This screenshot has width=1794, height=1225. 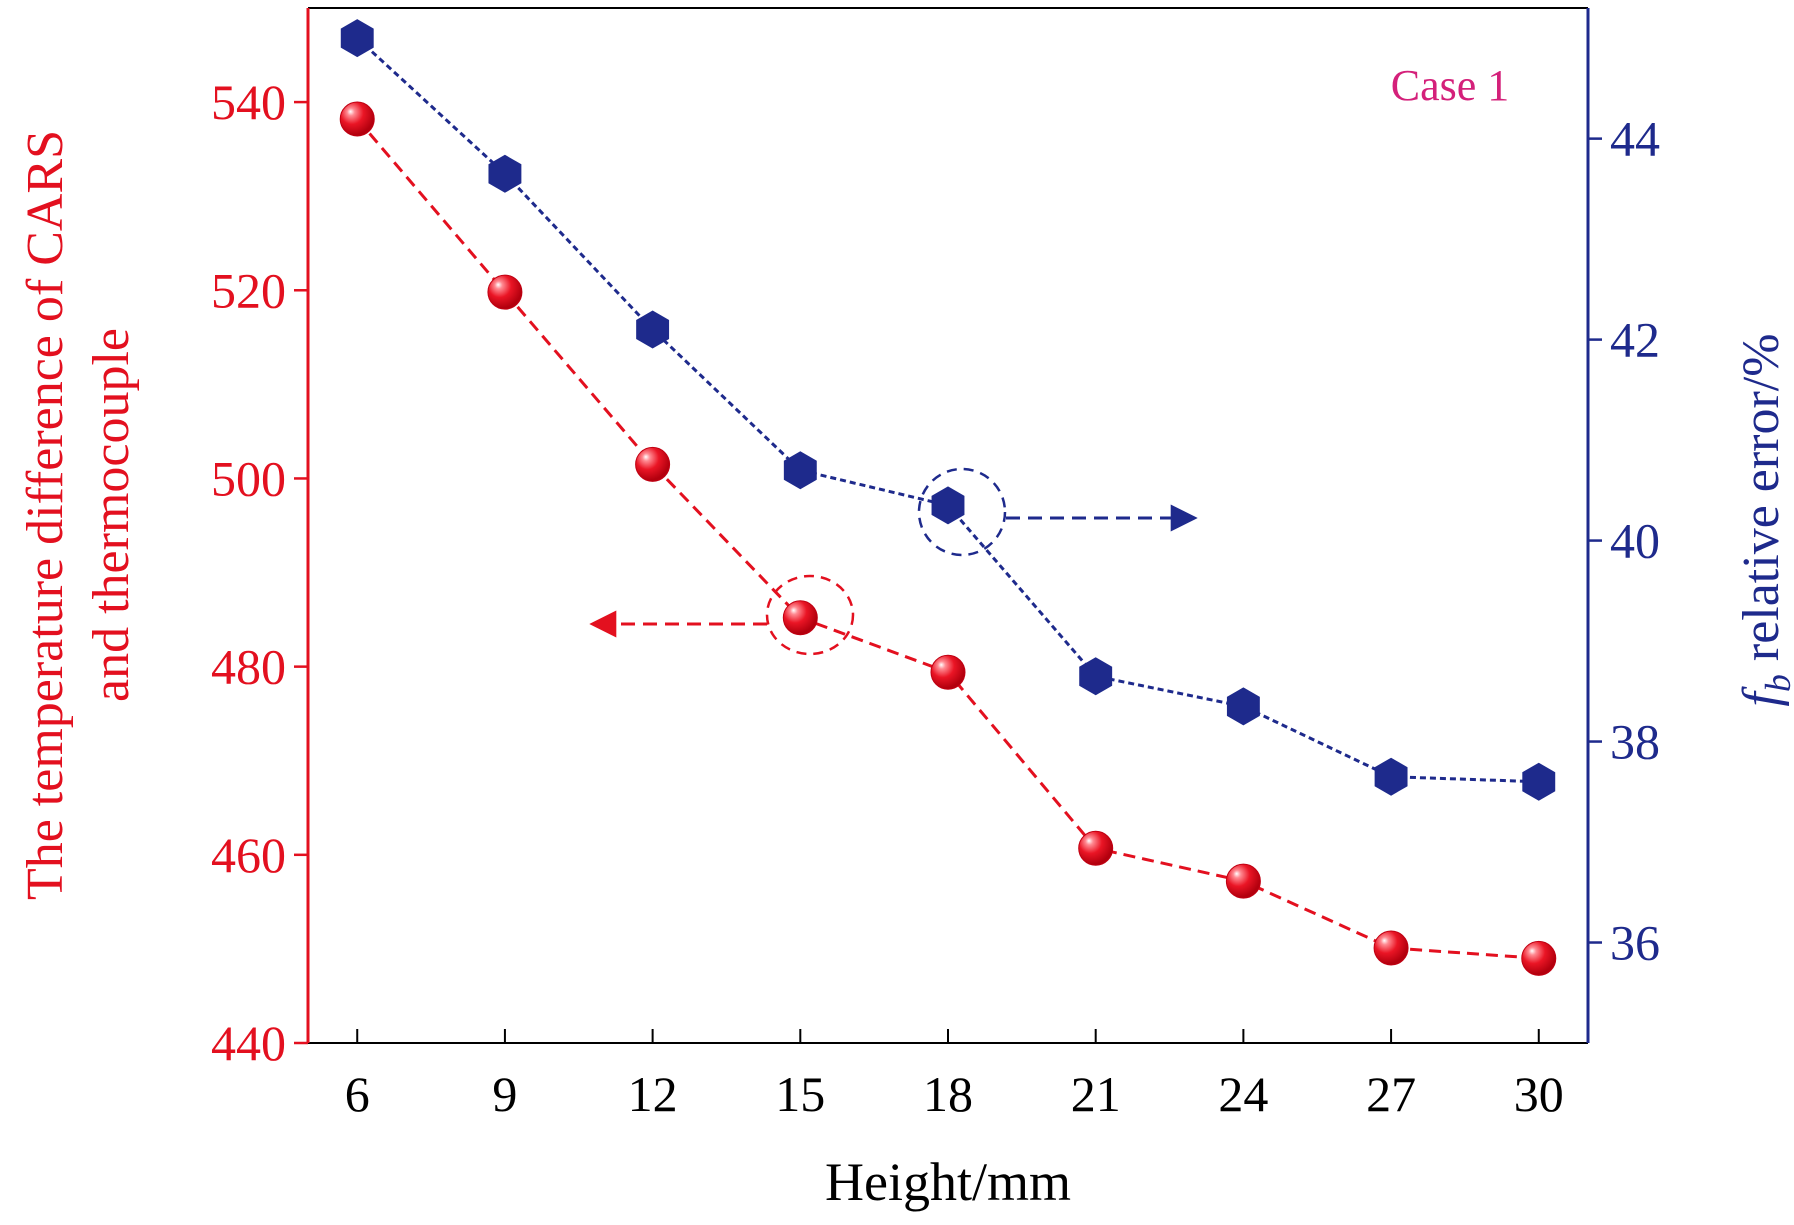 What do you see at coordinates (1243, 1094) in the screenshot?
I see `x-tick-label-6: 24` at bounding box center [1243, 1094].